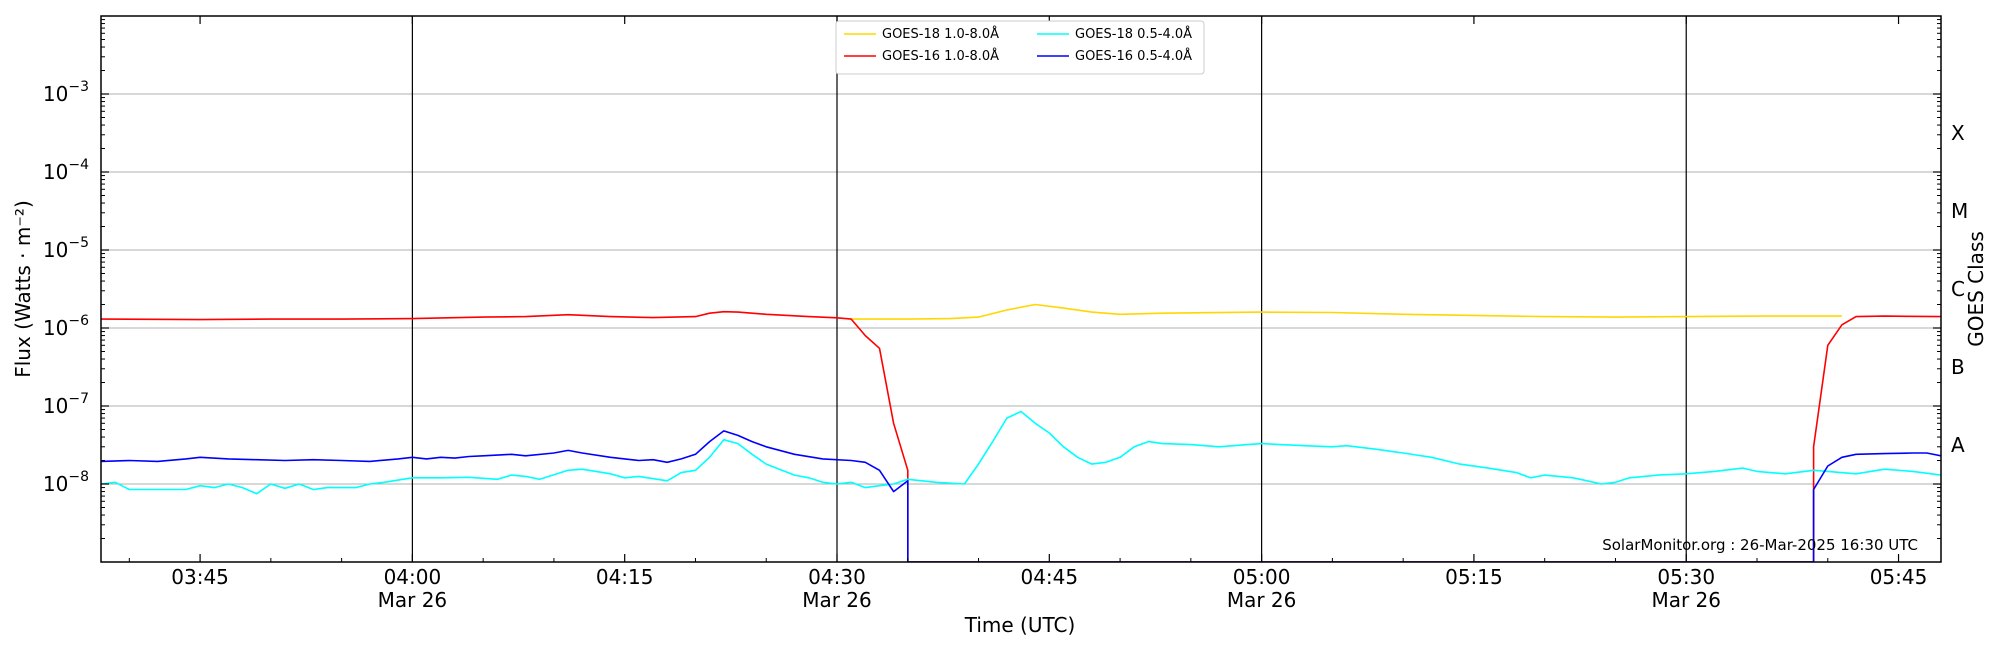  I want to click on x-tick-label: 05:30, so click(1686, 577).